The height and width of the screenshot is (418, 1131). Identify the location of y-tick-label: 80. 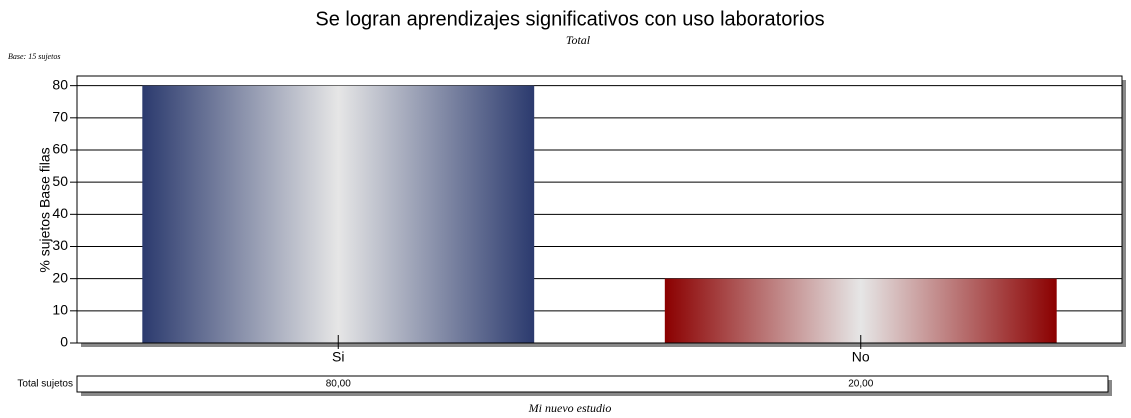
(60, 84).